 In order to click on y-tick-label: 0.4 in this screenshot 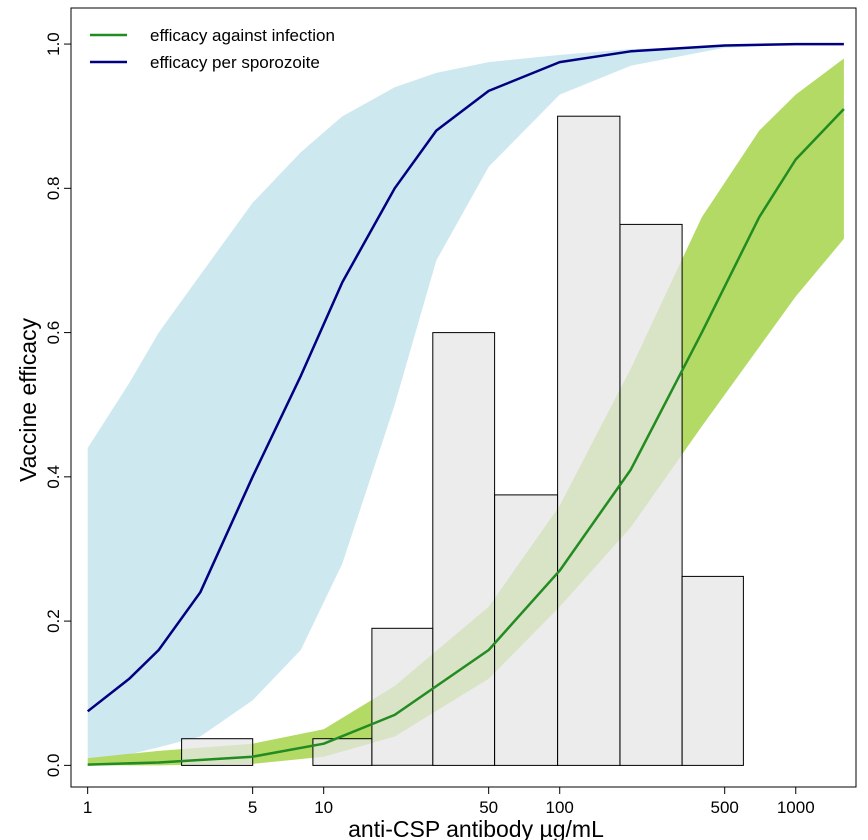, I will do `click(53, 477)`.